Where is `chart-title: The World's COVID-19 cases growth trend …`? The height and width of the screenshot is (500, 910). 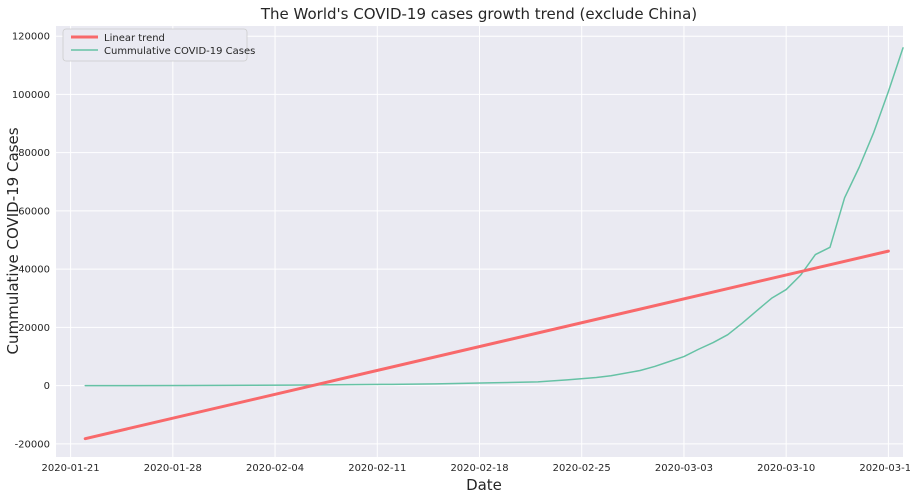
chart-title: The World's COVID-19 cases growth trend … is located at coordinates (478, 14).